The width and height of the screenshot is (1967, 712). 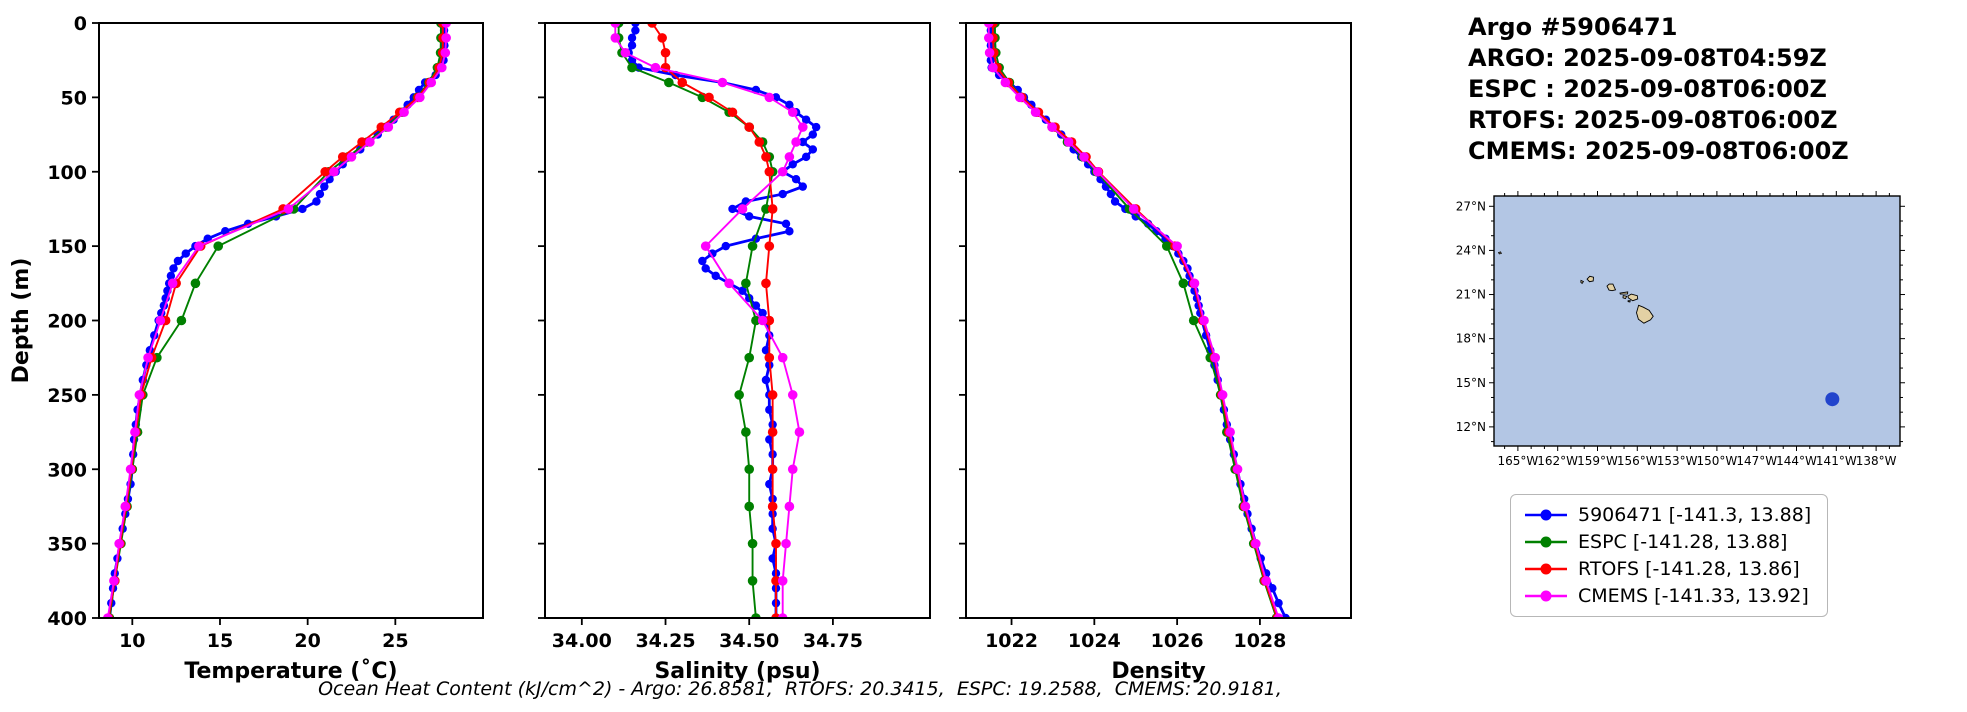 What do you see at coordinates (1689, 569) in the screenshot?
I see `legend-label: RTOFS [-141.28, 13.86]` at bounding box center [1689, 569].